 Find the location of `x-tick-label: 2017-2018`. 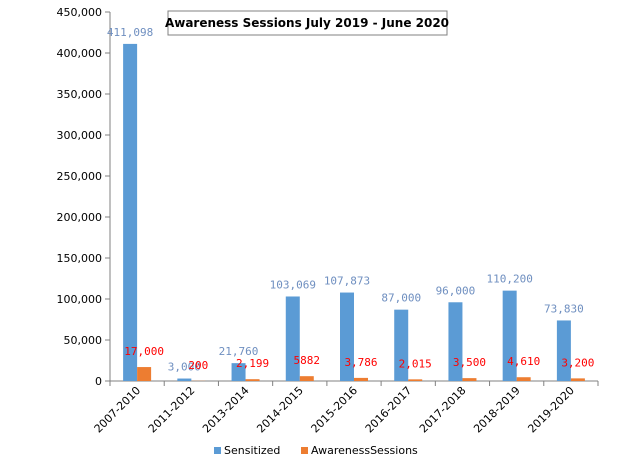

x-tick-label: 2017-2018 is located at coordinates (443, 410).